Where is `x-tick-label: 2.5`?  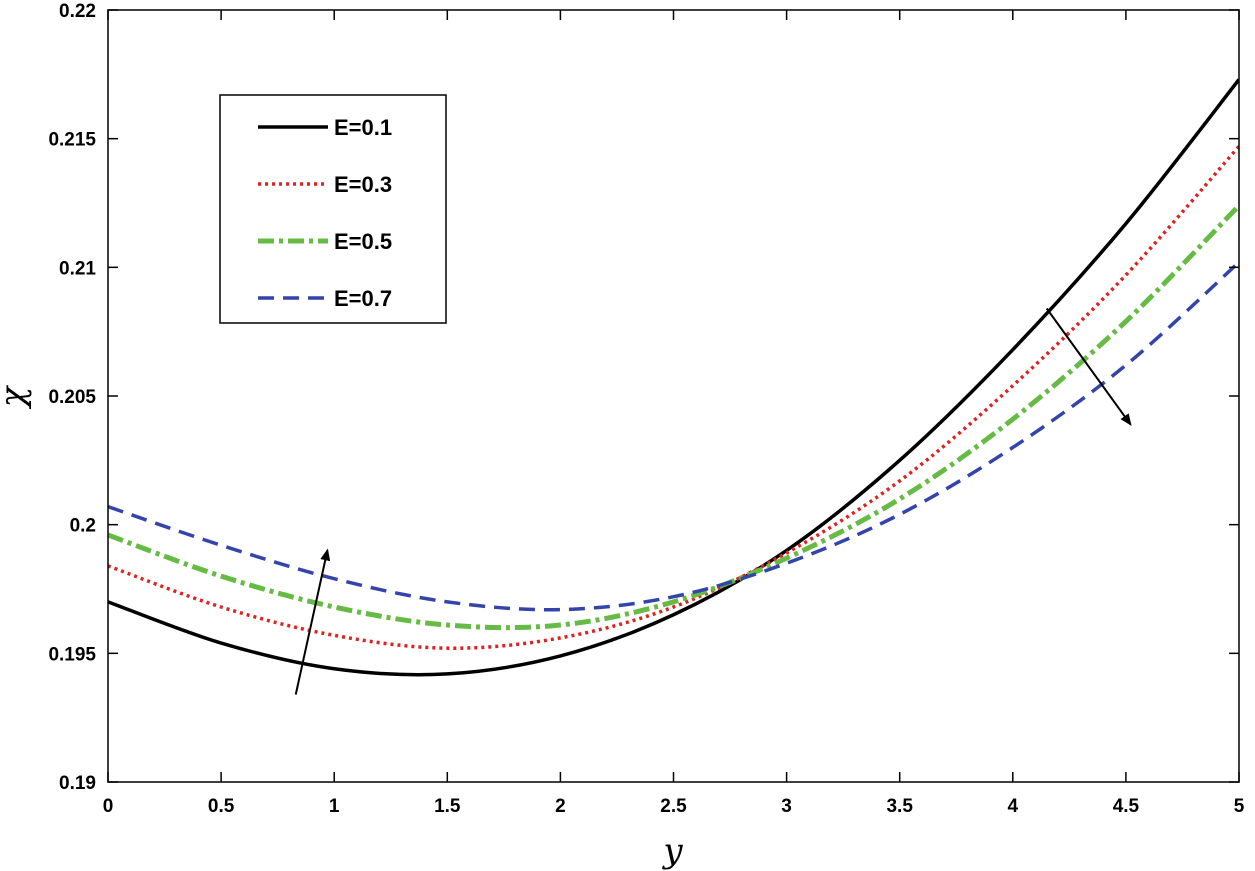 x-tick-label: 2.5 is located at coordinates (673, 806).